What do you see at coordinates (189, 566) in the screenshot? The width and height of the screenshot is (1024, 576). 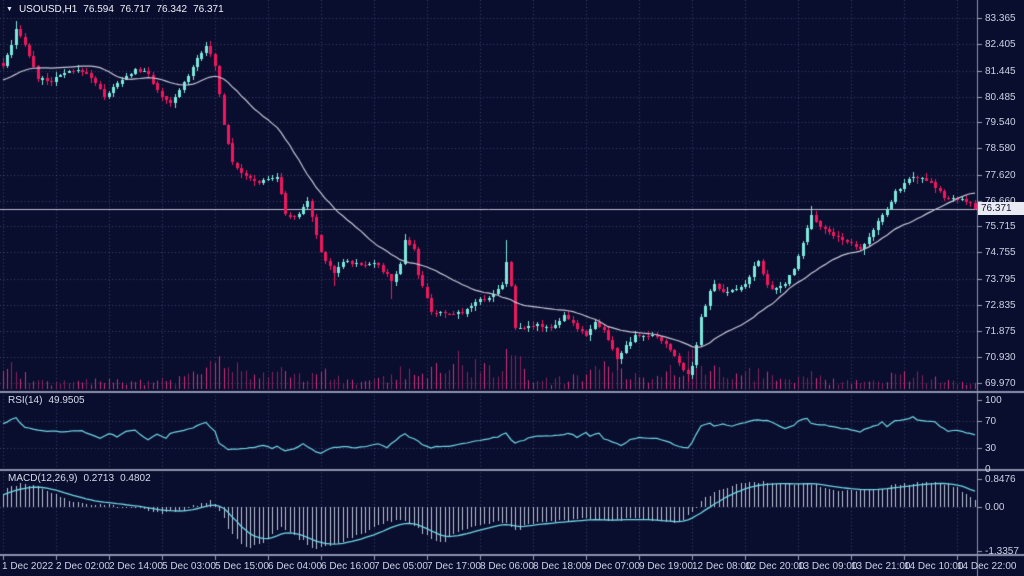 I see `time-tick-label: 5 Dec 03:00` at bounding box center [189, 566].